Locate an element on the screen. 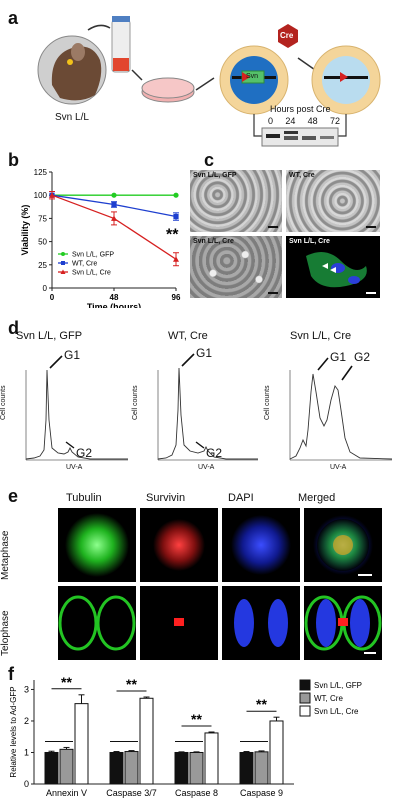  category-label: Caspase 9 is located at coordinates (261, 793).